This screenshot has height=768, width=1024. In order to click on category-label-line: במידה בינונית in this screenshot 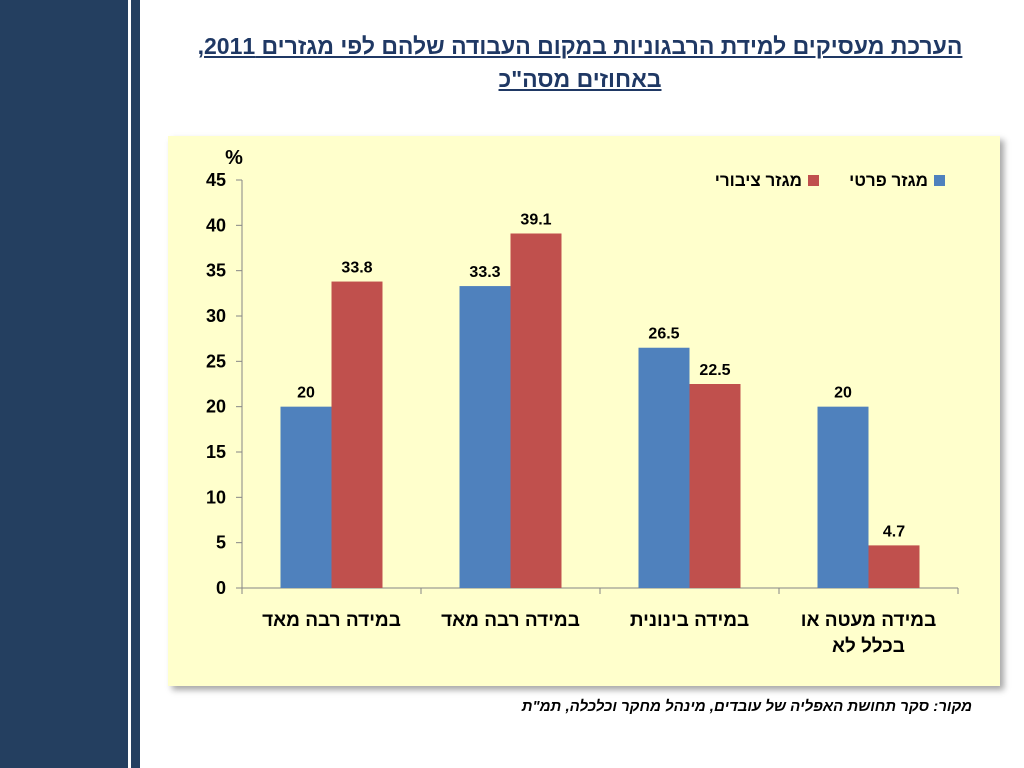, I will do `click(689, 620)`.